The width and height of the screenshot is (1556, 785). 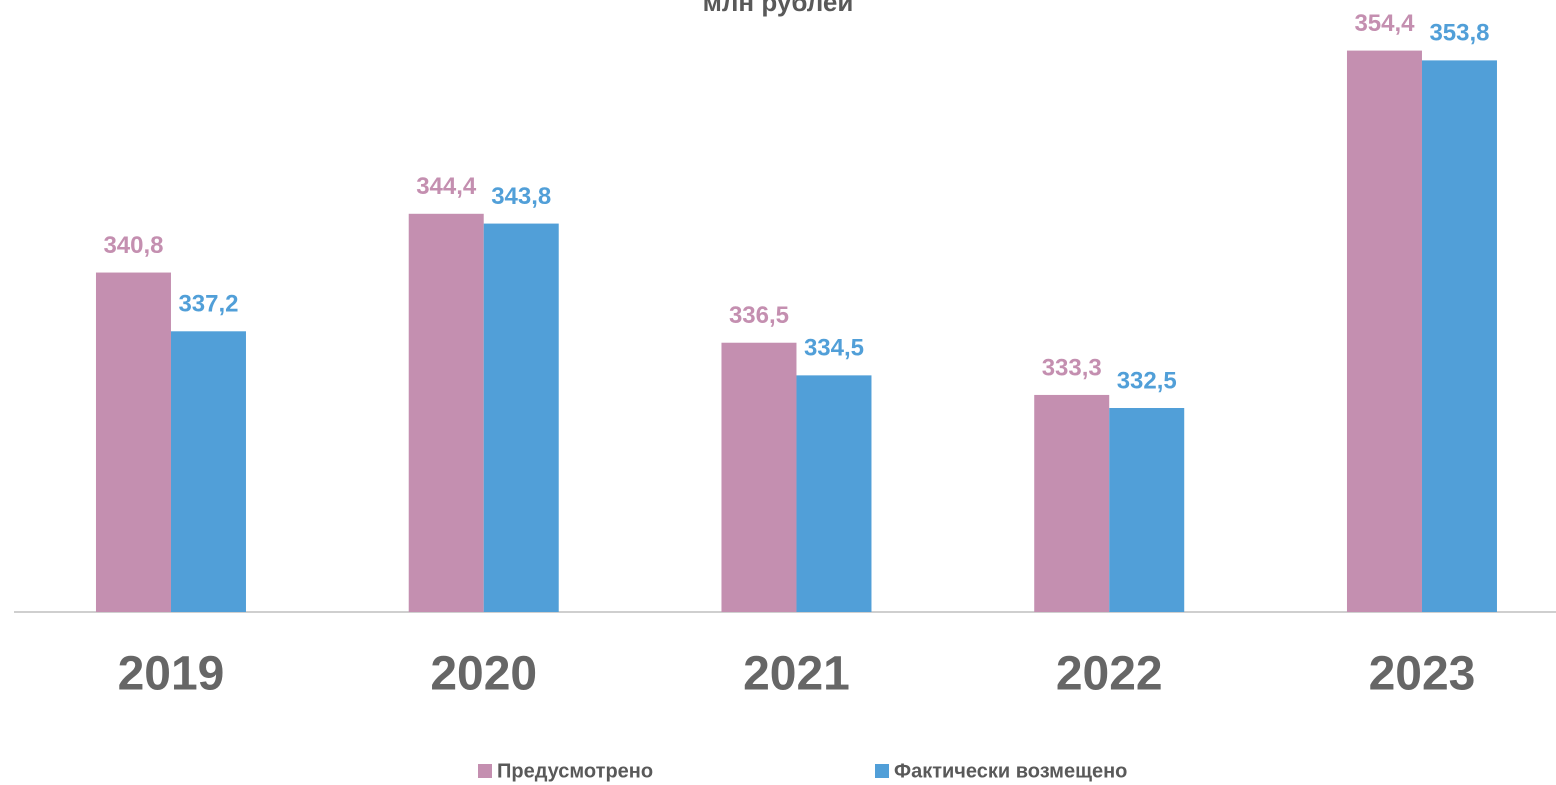 What do you see at coordinates (133, 245) in the screenshot?
I see `value-label: 340,8` at bounding box center [133, 245].